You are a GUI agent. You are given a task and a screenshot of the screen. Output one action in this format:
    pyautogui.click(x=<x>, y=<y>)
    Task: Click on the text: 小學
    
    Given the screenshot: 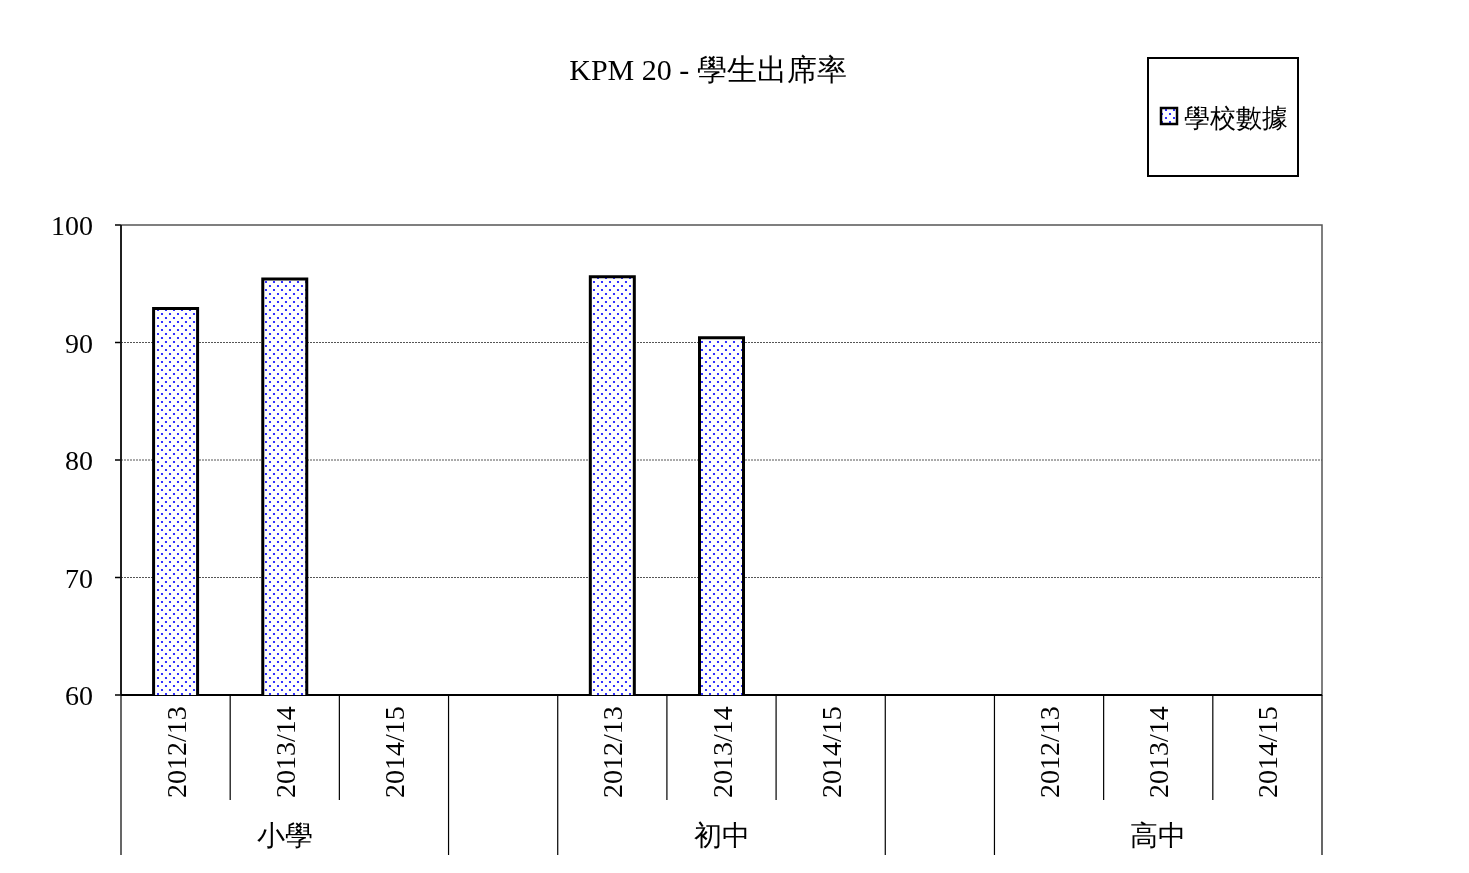 What is the action you would take?
    pyautogui.click(x=284, y=835)
    